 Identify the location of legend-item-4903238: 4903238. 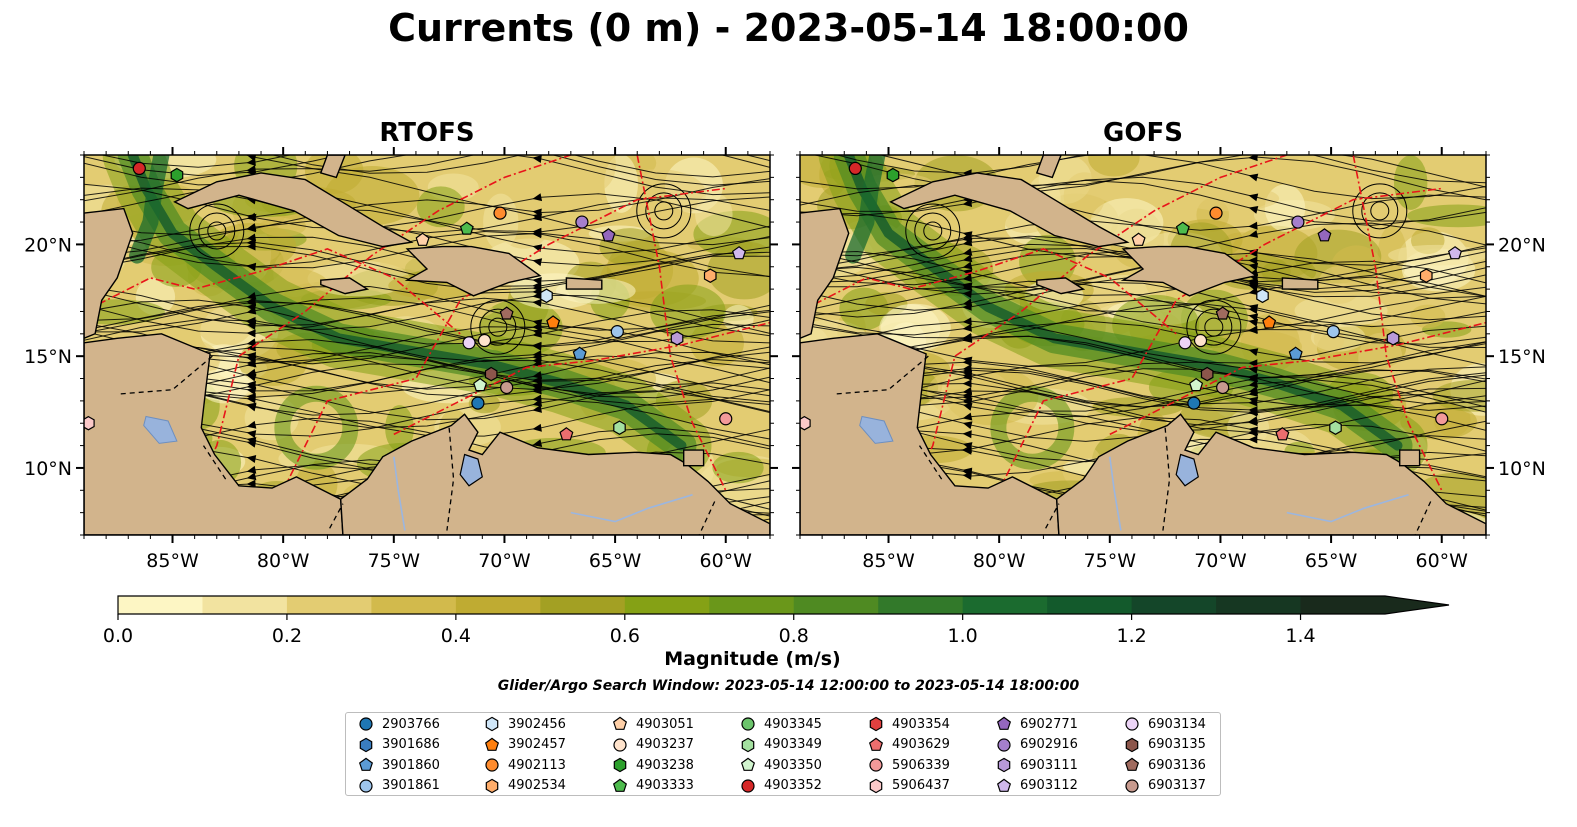
(653, 765).